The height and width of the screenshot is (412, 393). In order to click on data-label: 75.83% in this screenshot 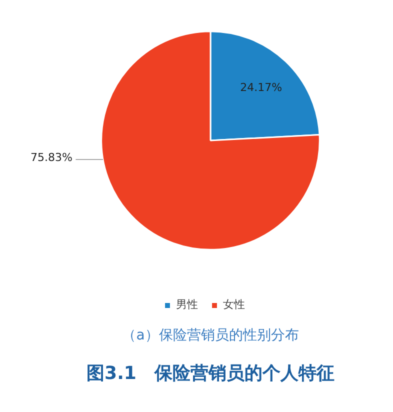, I will do `click(51, 157)`.